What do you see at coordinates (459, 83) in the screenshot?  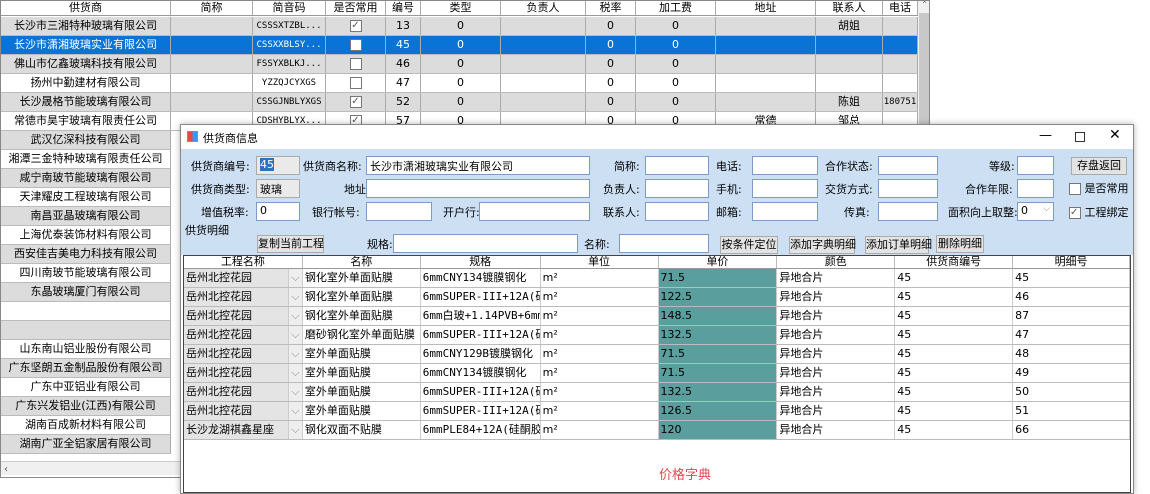 I see `table-row: 扬州中勤建材有限公司 YZZQJCYXGS 47 0 0 0` at bounding box center [459, 83].